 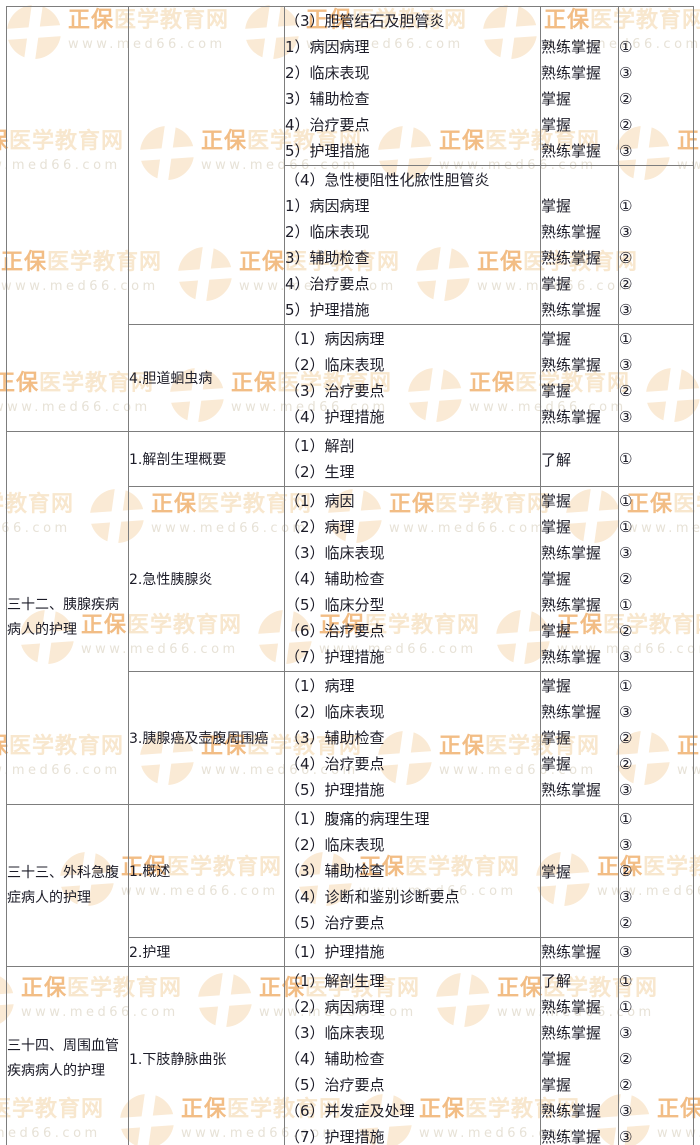 I want to click on grade-cell: ③, so click(x=656, y=952).